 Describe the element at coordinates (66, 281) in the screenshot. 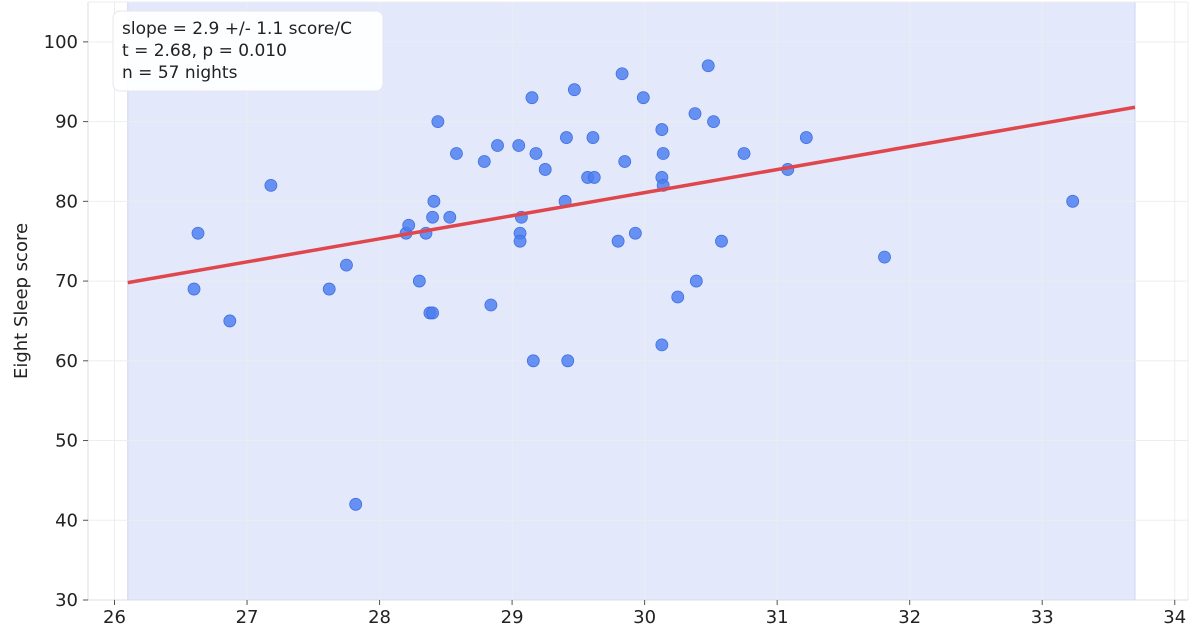

I see `y-tick-label: 70` at that location.